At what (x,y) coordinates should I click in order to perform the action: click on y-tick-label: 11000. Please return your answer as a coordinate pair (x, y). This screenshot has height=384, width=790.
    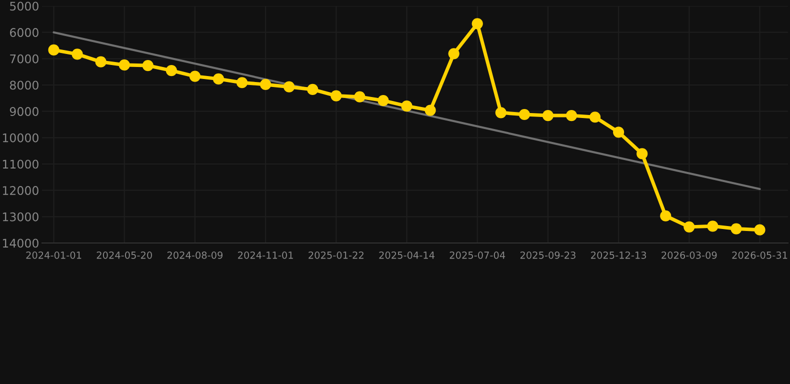
    Looking at the image, I should click on (20, 164).